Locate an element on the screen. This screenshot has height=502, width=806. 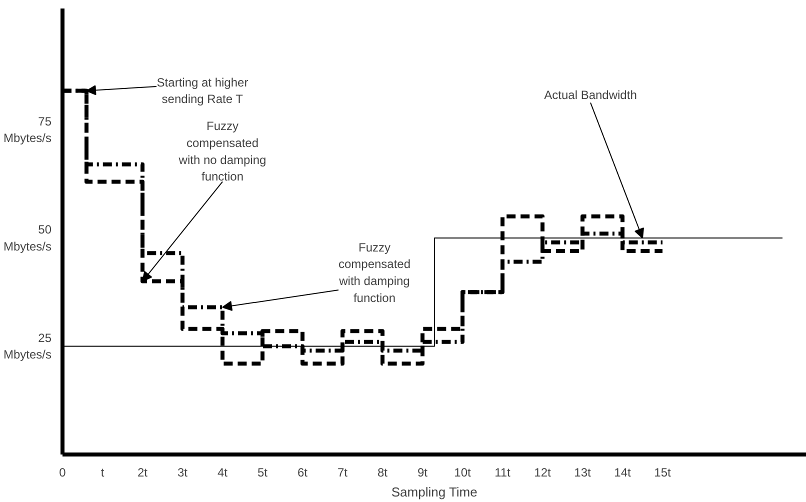
x-tick-label: 10t is located at coordinates (463, 473).